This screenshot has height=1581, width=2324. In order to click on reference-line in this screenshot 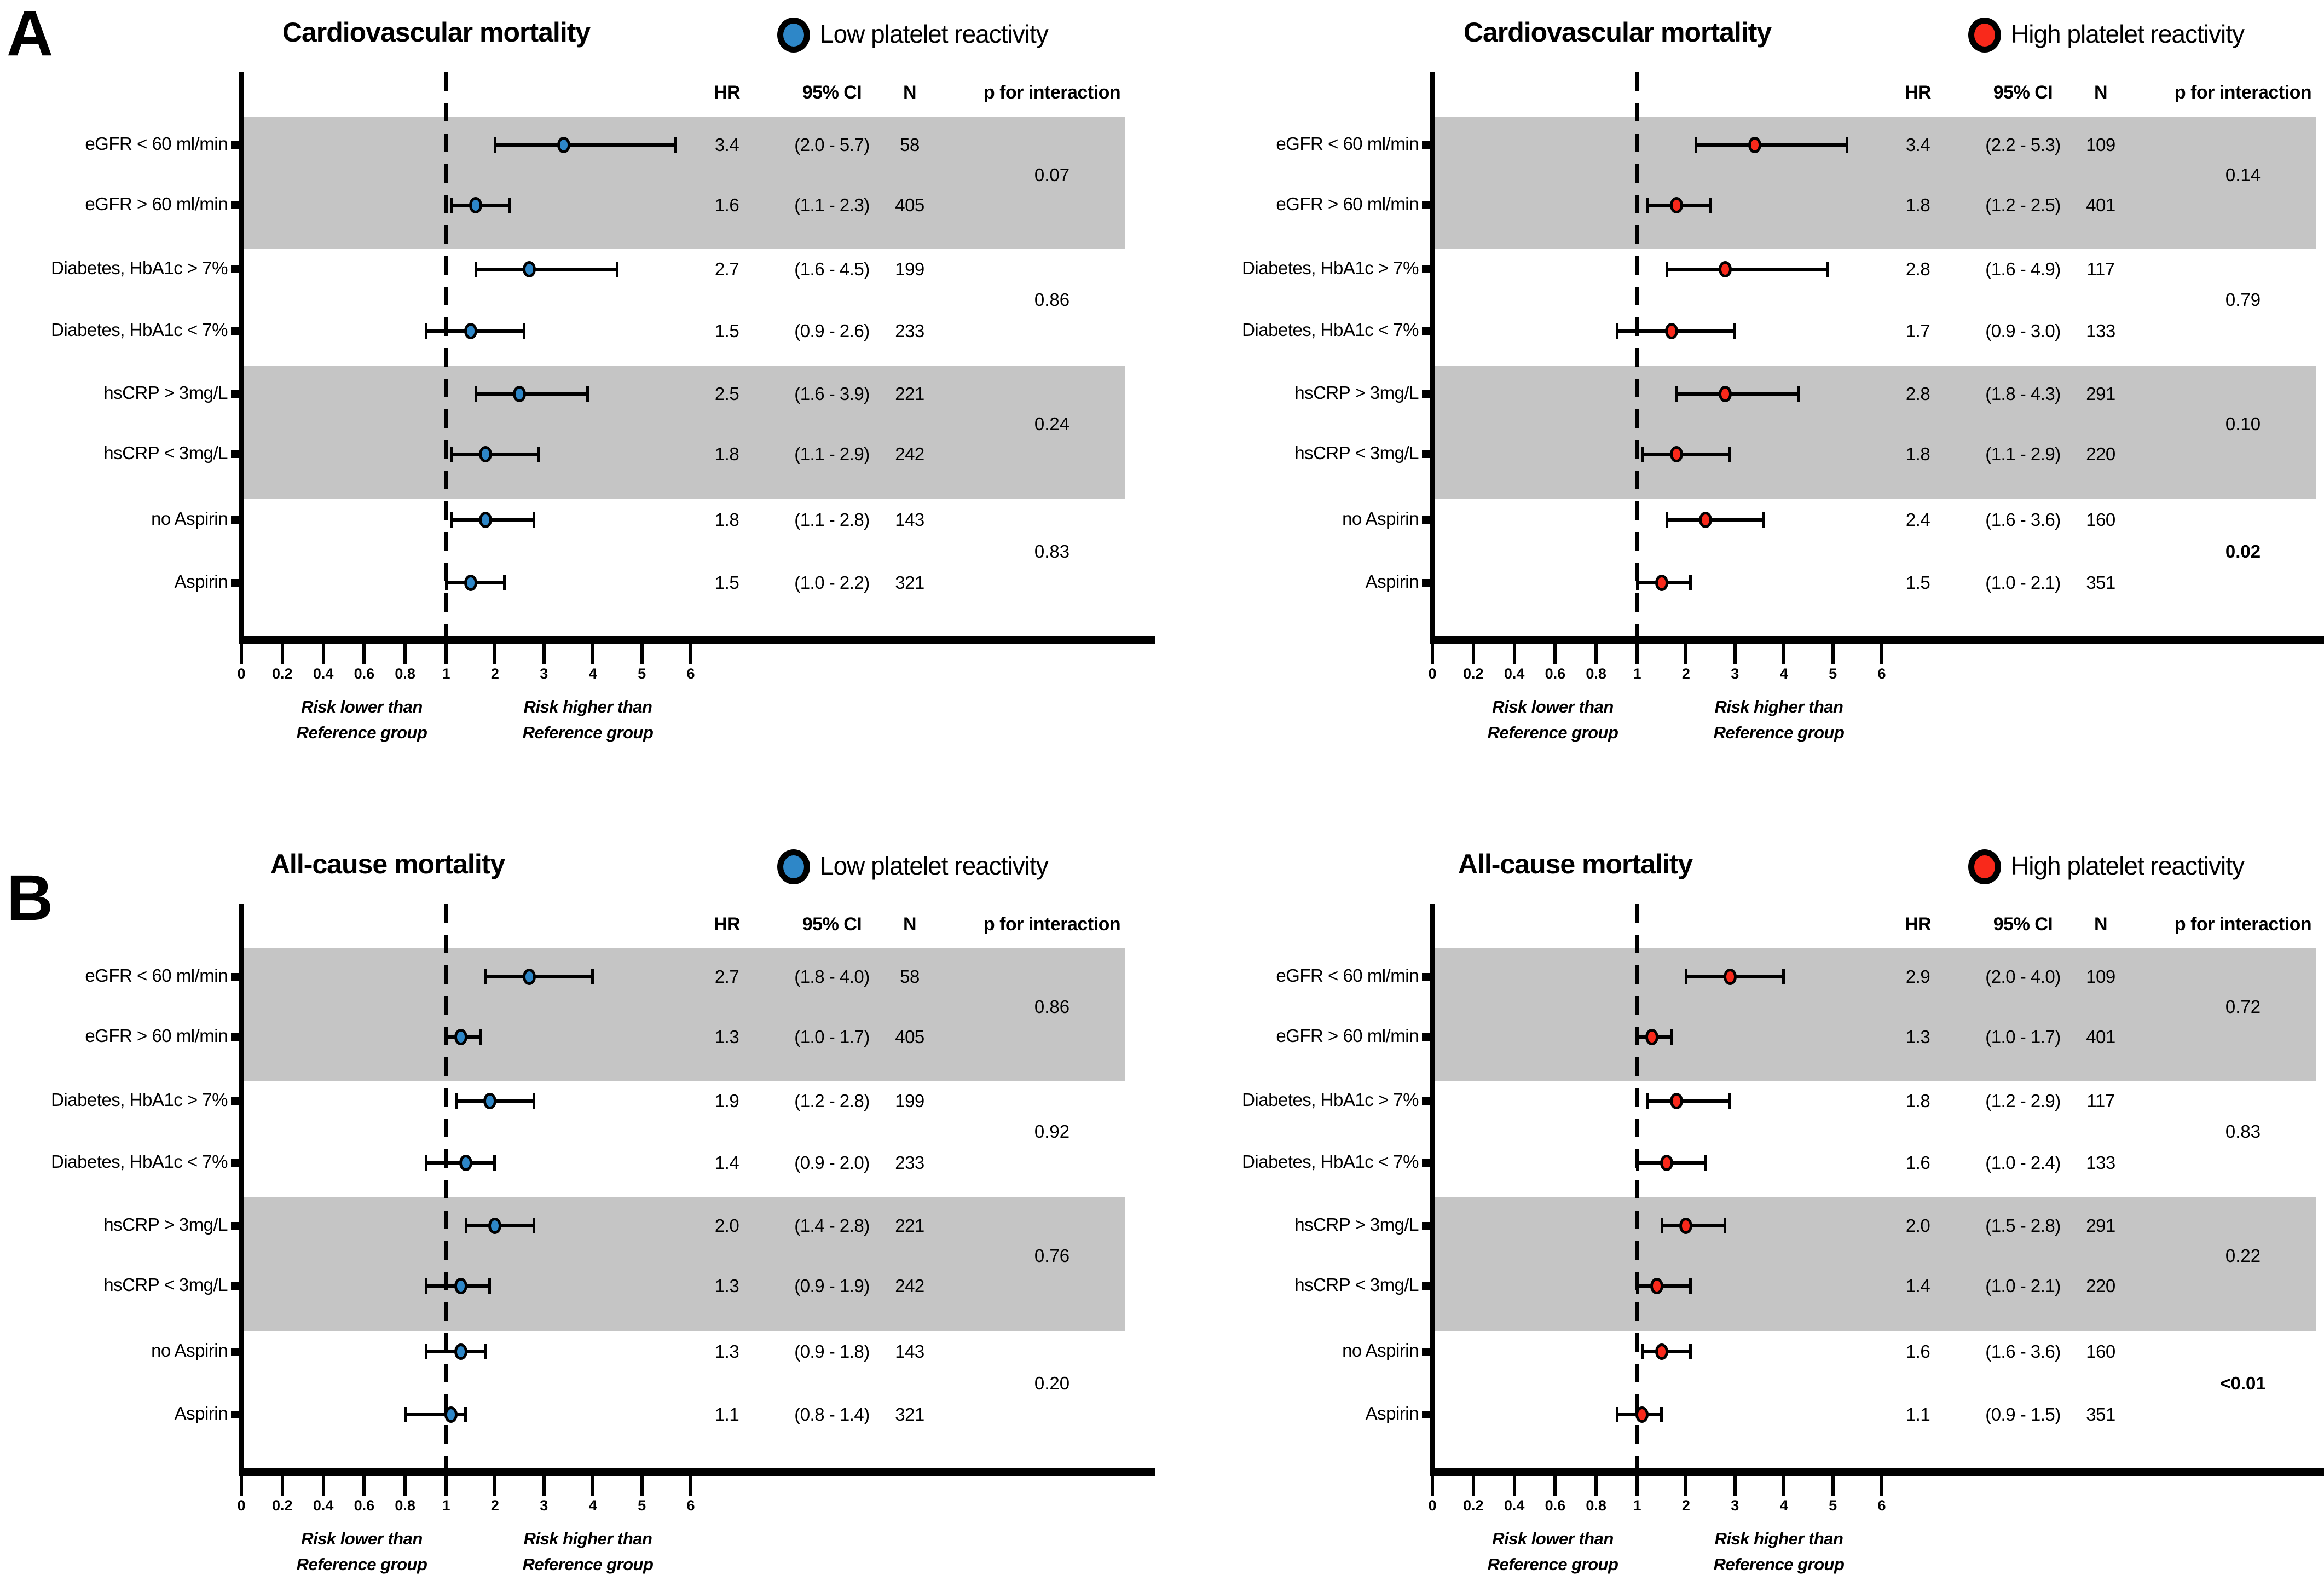, I will do `click(1637, 1186)`.